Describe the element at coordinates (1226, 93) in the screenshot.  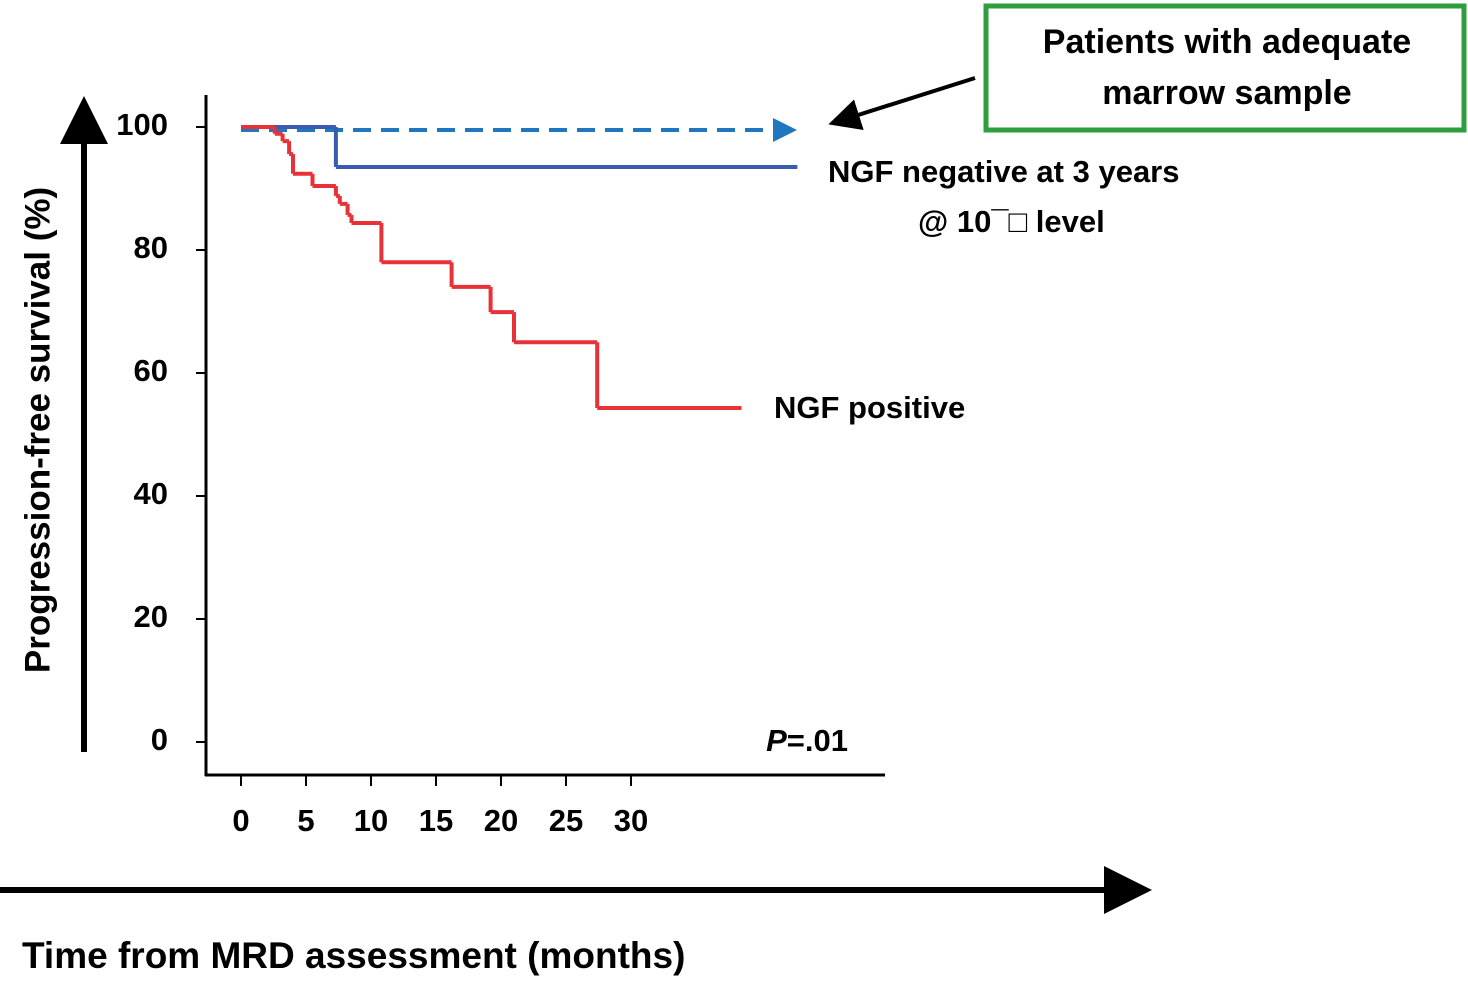
I see `annotation-text: marrow sample` at that location.